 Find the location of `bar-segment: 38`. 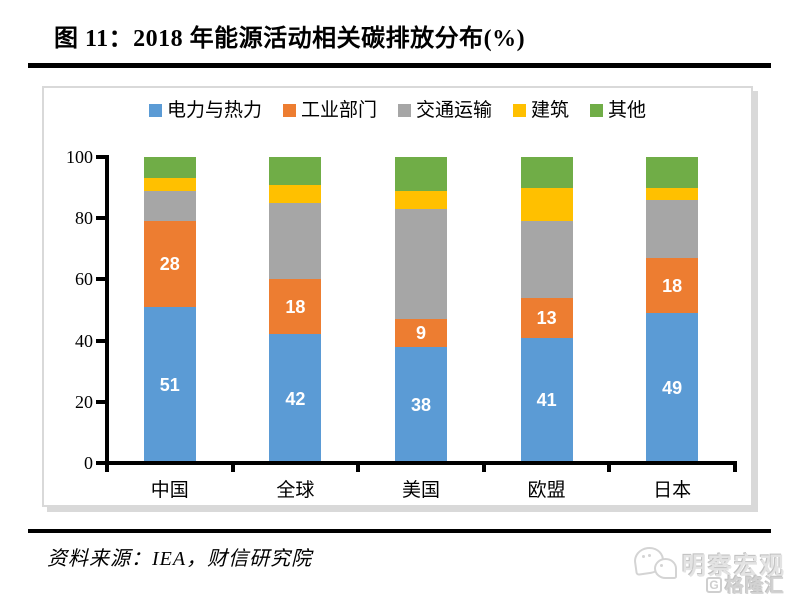

bar-segment: 38 is located at coordinates (421, 404).